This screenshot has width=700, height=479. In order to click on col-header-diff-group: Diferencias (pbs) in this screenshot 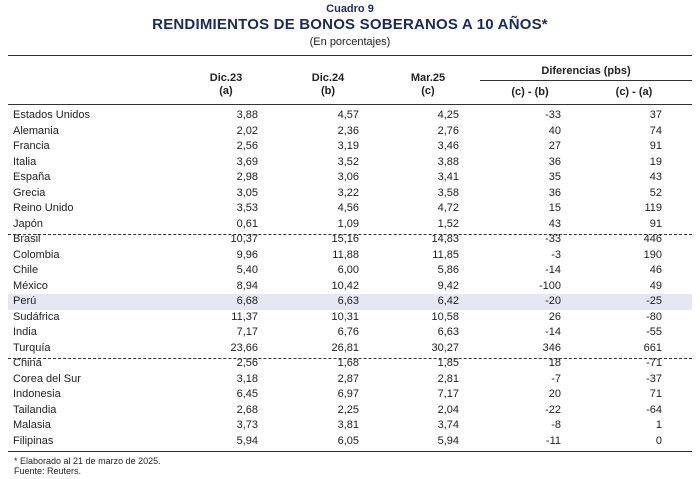, I will do `click(586, 71)`.